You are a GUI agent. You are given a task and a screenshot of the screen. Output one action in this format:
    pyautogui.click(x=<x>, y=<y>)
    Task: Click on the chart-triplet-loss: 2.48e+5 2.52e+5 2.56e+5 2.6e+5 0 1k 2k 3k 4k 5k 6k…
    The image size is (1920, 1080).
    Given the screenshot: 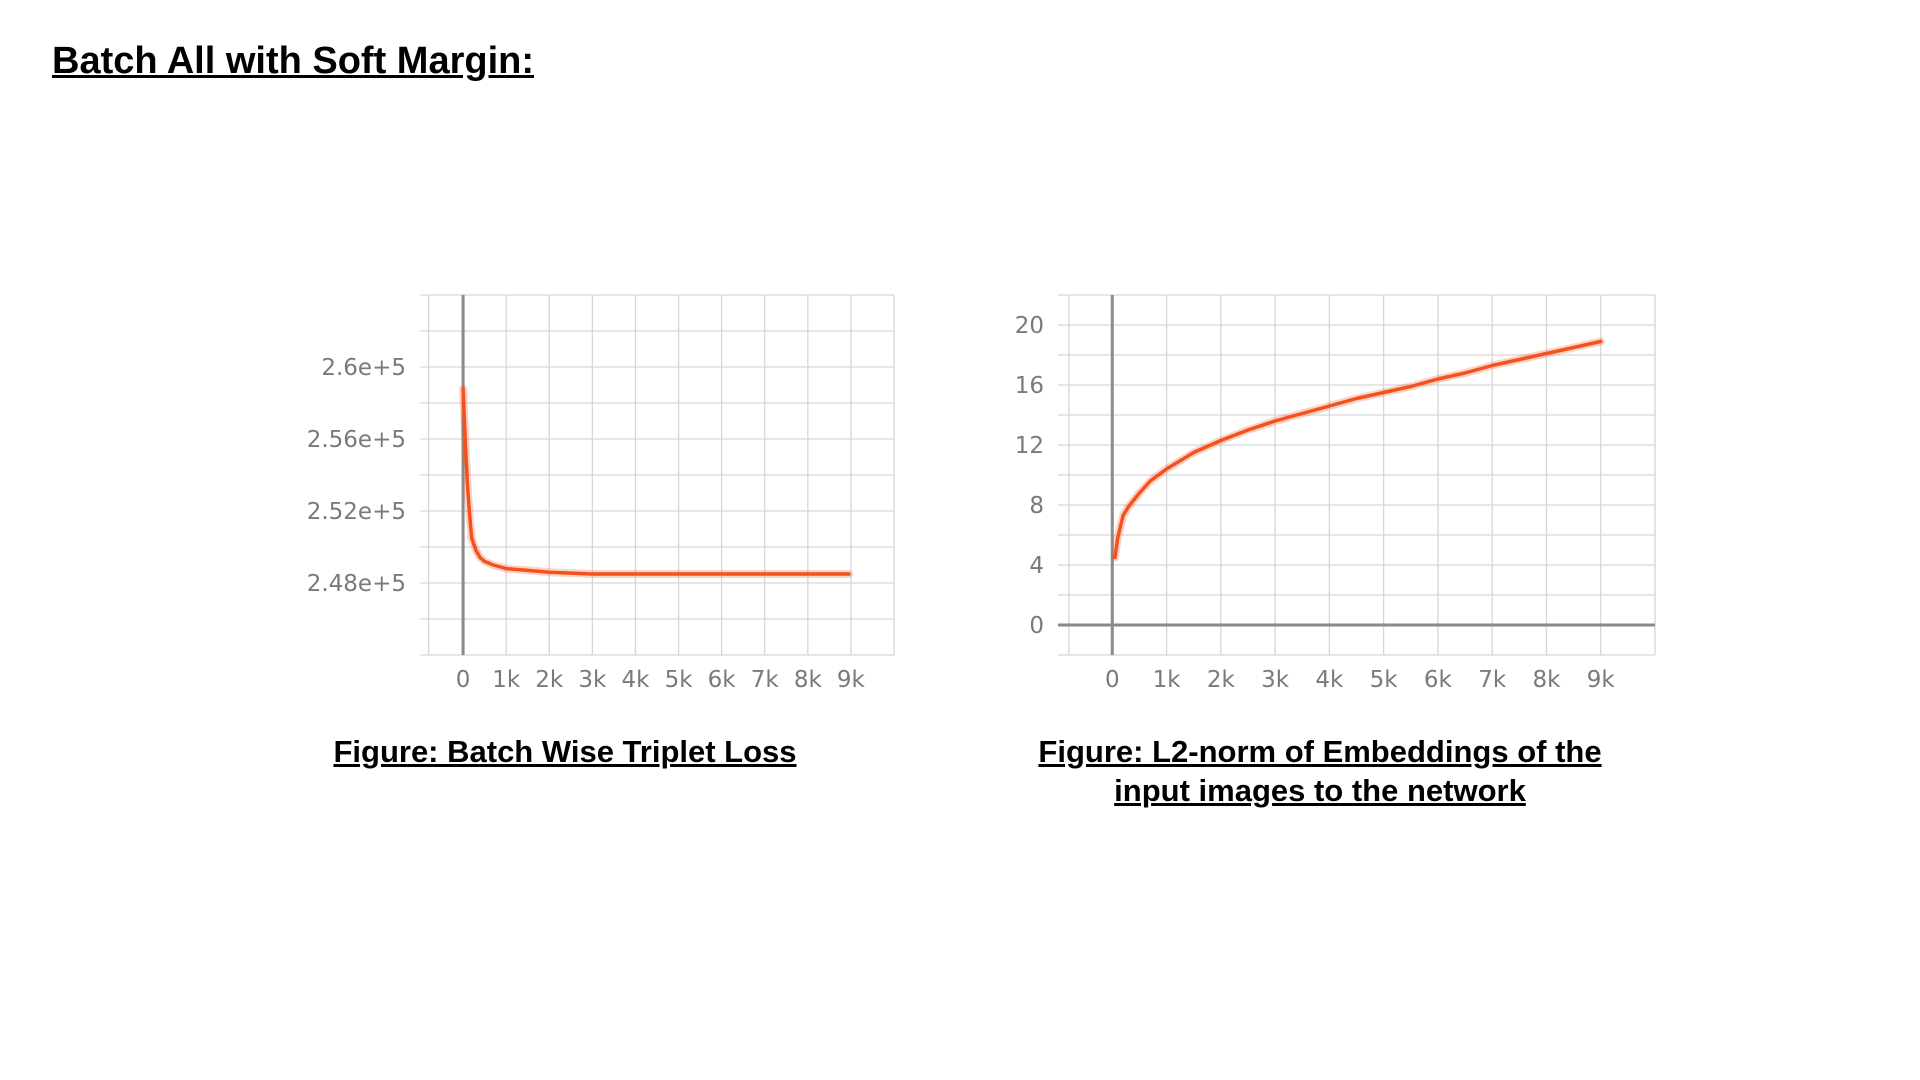 What is the action you would take?
    pyautogui.click(x=601, y=493)
    